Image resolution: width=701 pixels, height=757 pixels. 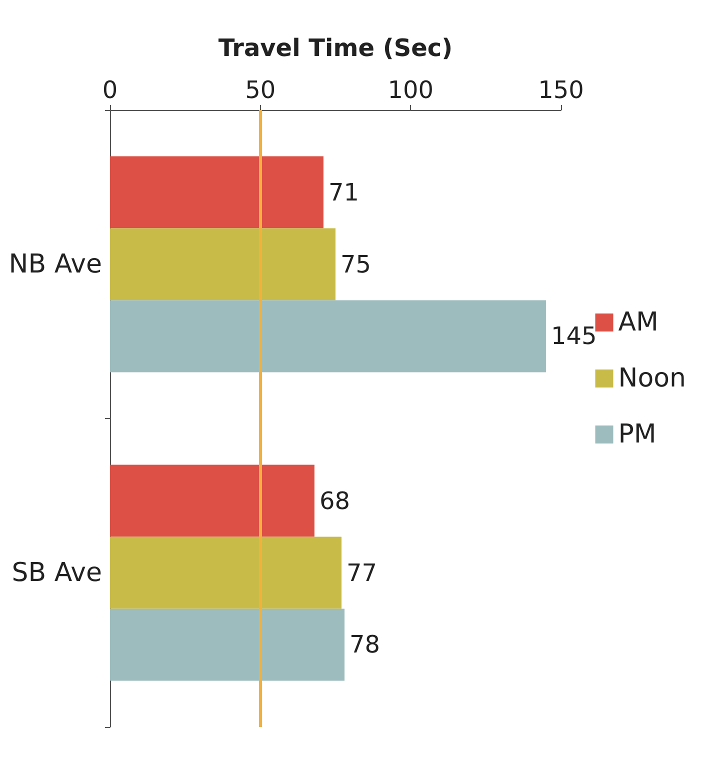 What do you see at coordinates (334, 500) in the screenshot?
I see `data-label: 68` at bounding box center [334, 500].